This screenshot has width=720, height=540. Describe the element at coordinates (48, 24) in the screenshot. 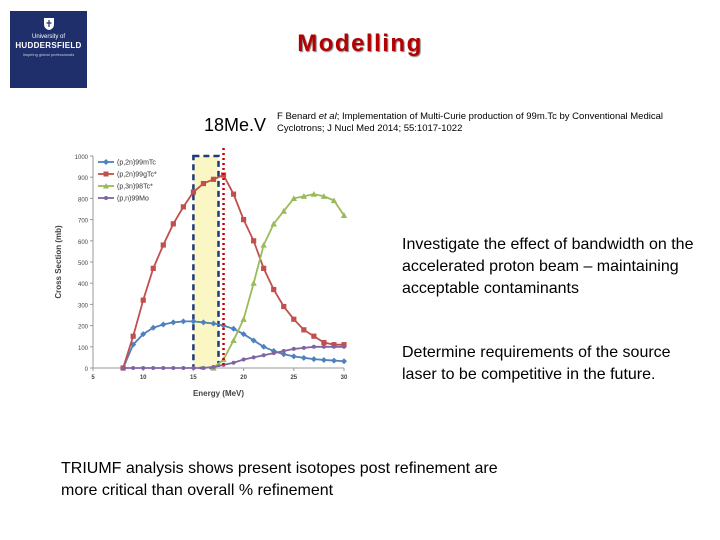

I see `crest-icon` at that location.